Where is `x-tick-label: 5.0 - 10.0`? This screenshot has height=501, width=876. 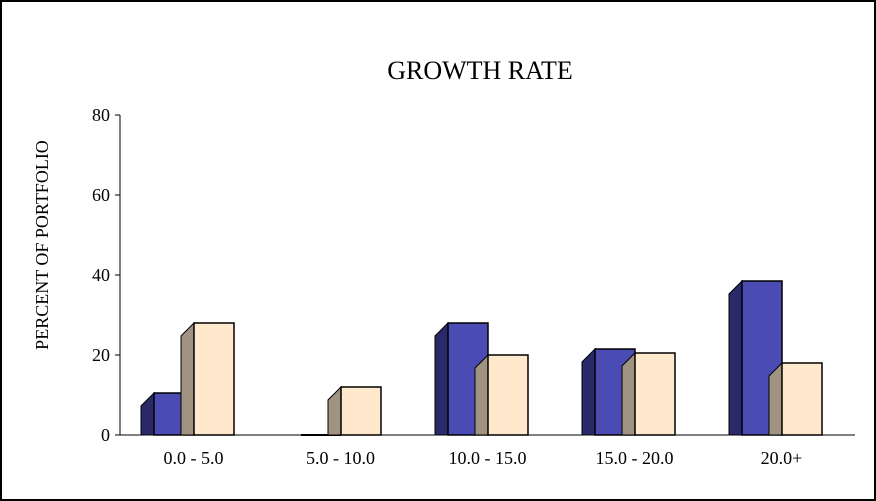
x-tick-label: 5.0 - 10.0 is located at coordinates (340, 458).